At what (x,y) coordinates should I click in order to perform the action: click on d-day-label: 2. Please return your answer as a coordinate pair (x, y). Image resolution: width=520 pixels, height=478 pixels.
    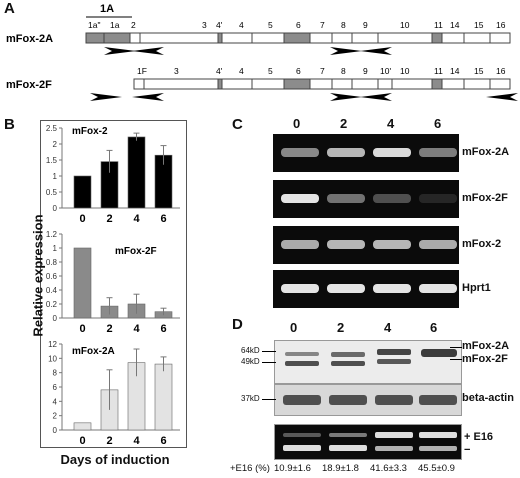
    Looking at the image, I should click on (341, 327).